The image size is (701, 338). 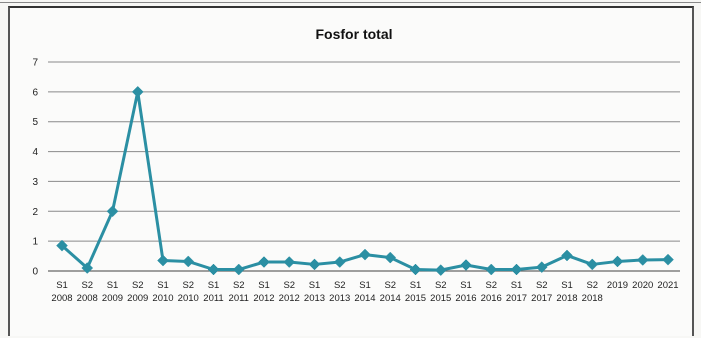 What do you see at coordinates (35, 212) in the screenshot?
I see `y-tick-label: 2` at bounding box center [35, 212].